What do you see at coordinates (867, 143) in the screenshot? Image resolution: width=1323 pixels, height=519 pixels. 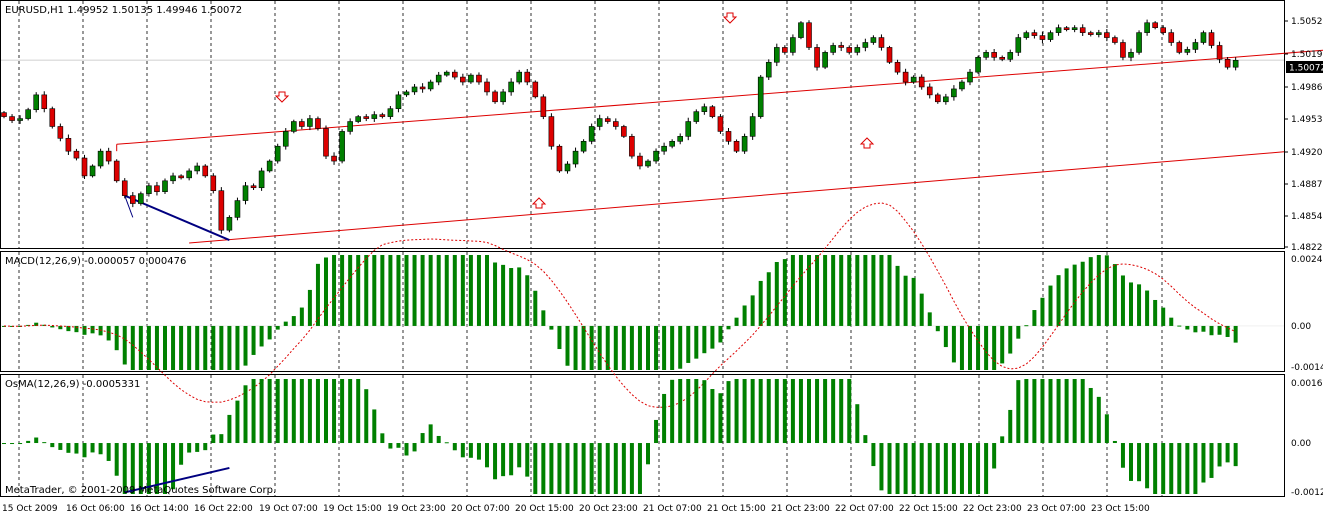 I see `fractal-up-arrow` at bounding box center [867, 143].